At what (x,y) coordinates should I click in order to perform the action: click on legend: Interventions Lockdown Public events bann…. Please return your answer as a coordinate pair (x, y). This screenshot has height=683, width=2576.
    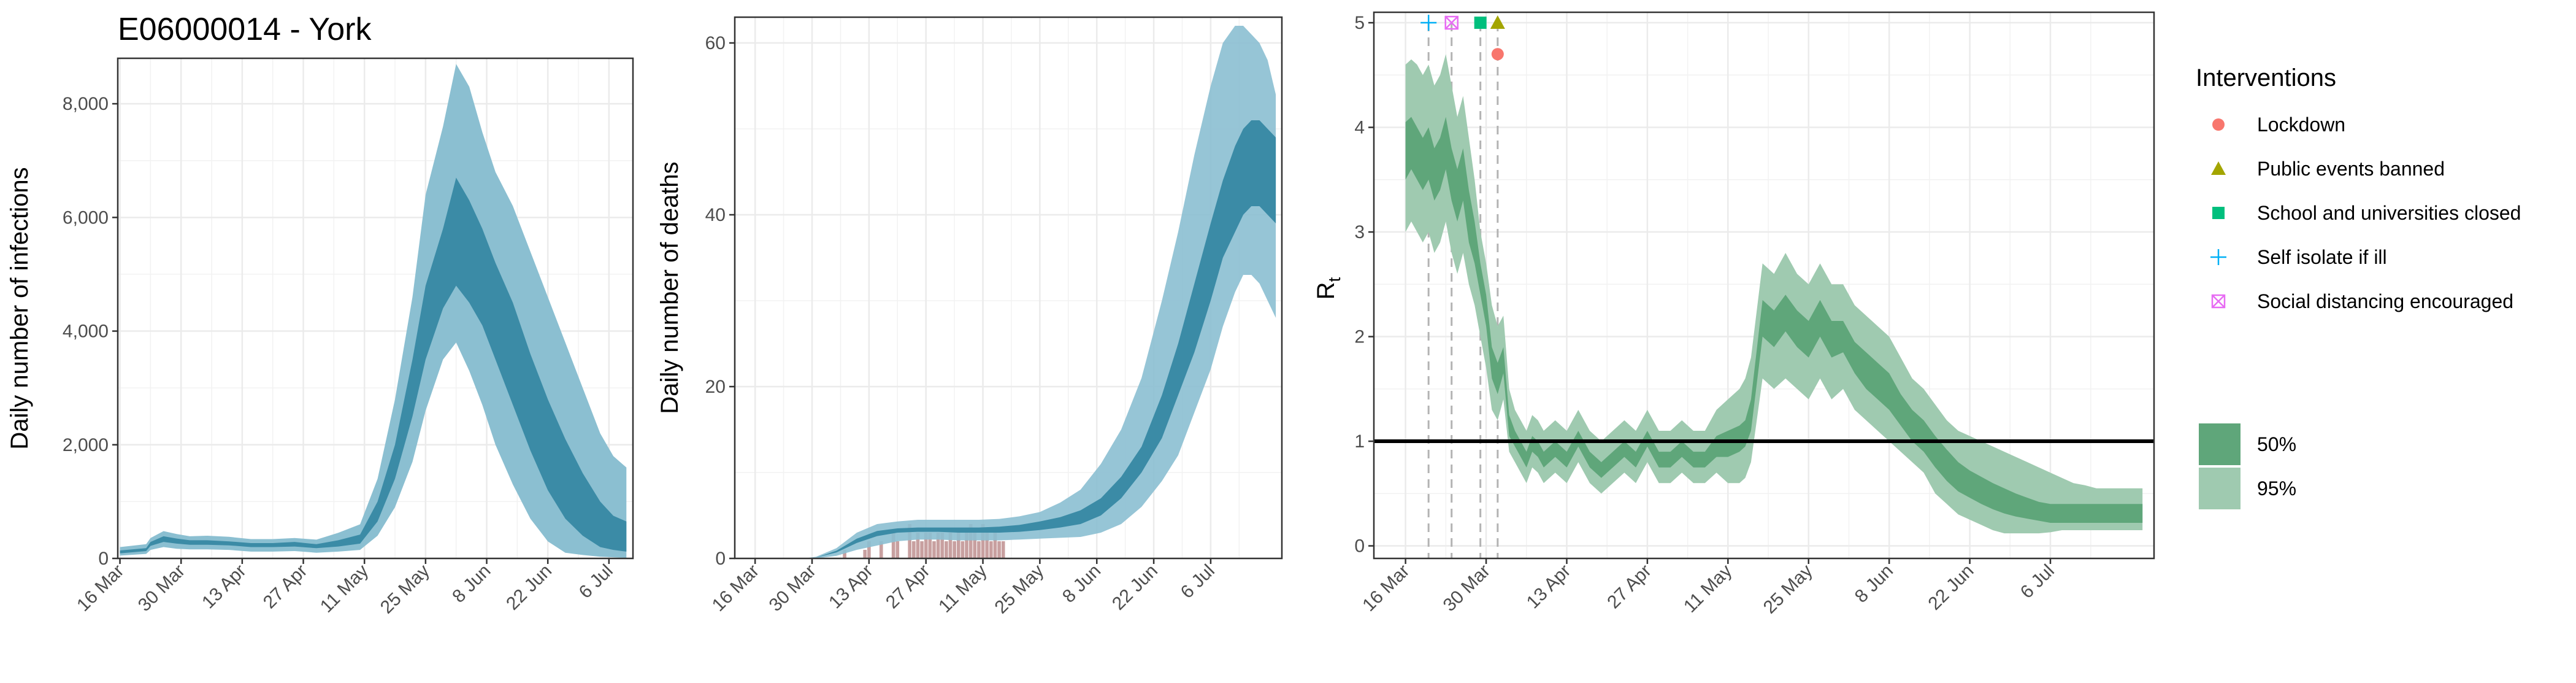
    Looking at the image, I should click on (2358, 286).